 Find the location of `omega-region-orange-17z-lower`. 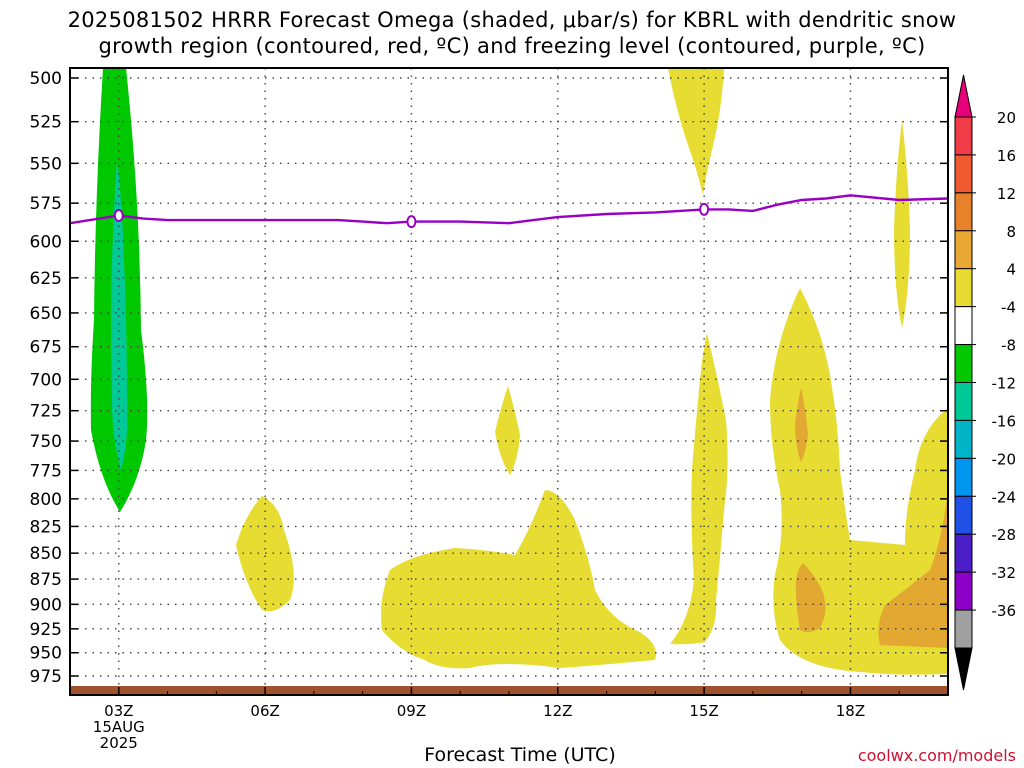

omega-region-orange-17z-lower is located at coordinates (810, 598).